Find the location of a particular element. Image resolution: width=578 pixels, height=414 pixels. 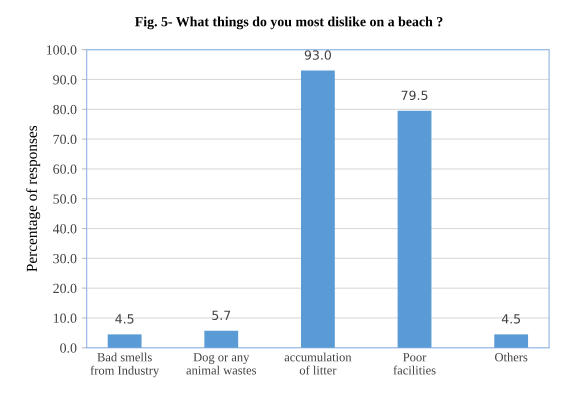

x-tick-label: Bad smells from Industry is located at coordinates (125, 365).